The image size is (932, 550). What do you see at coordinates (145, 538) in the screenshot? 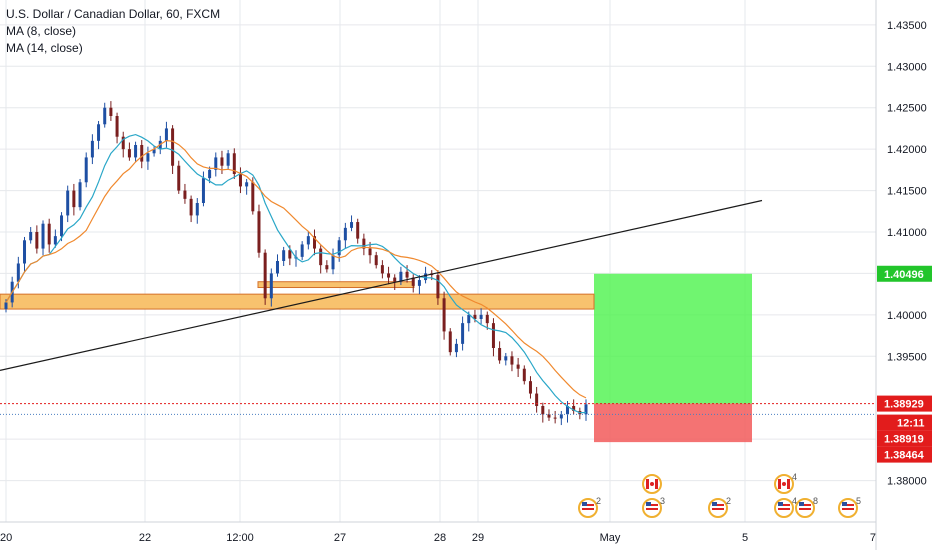
I see `time-tick-label: 22` at bounding box center [145, 538].